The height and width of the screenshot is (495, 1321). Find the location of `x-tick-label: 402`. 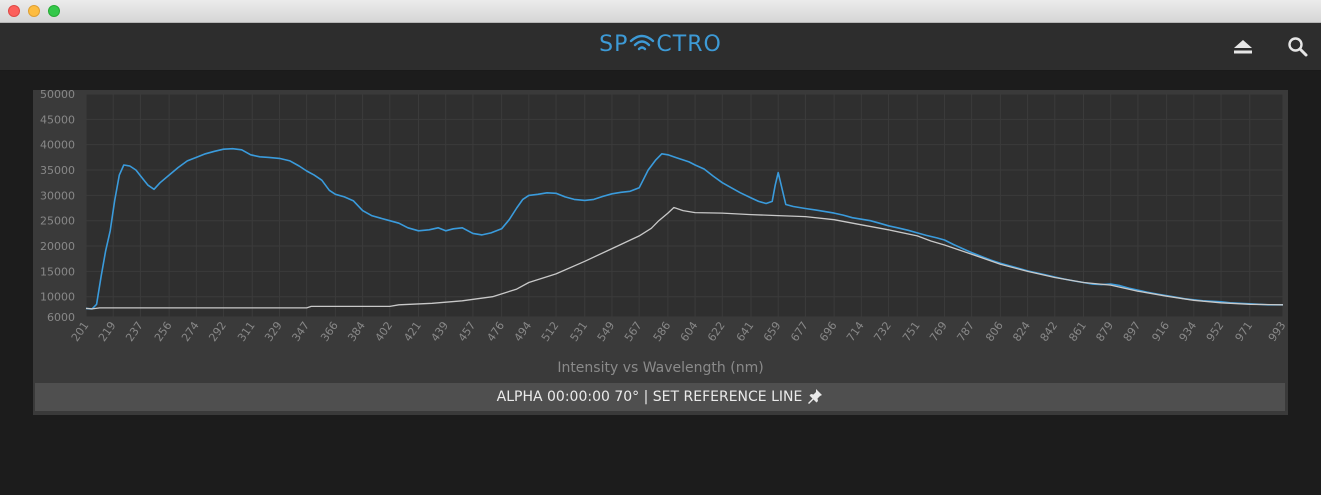

x-tick-label: 402 is located at coordinates (384, 331).